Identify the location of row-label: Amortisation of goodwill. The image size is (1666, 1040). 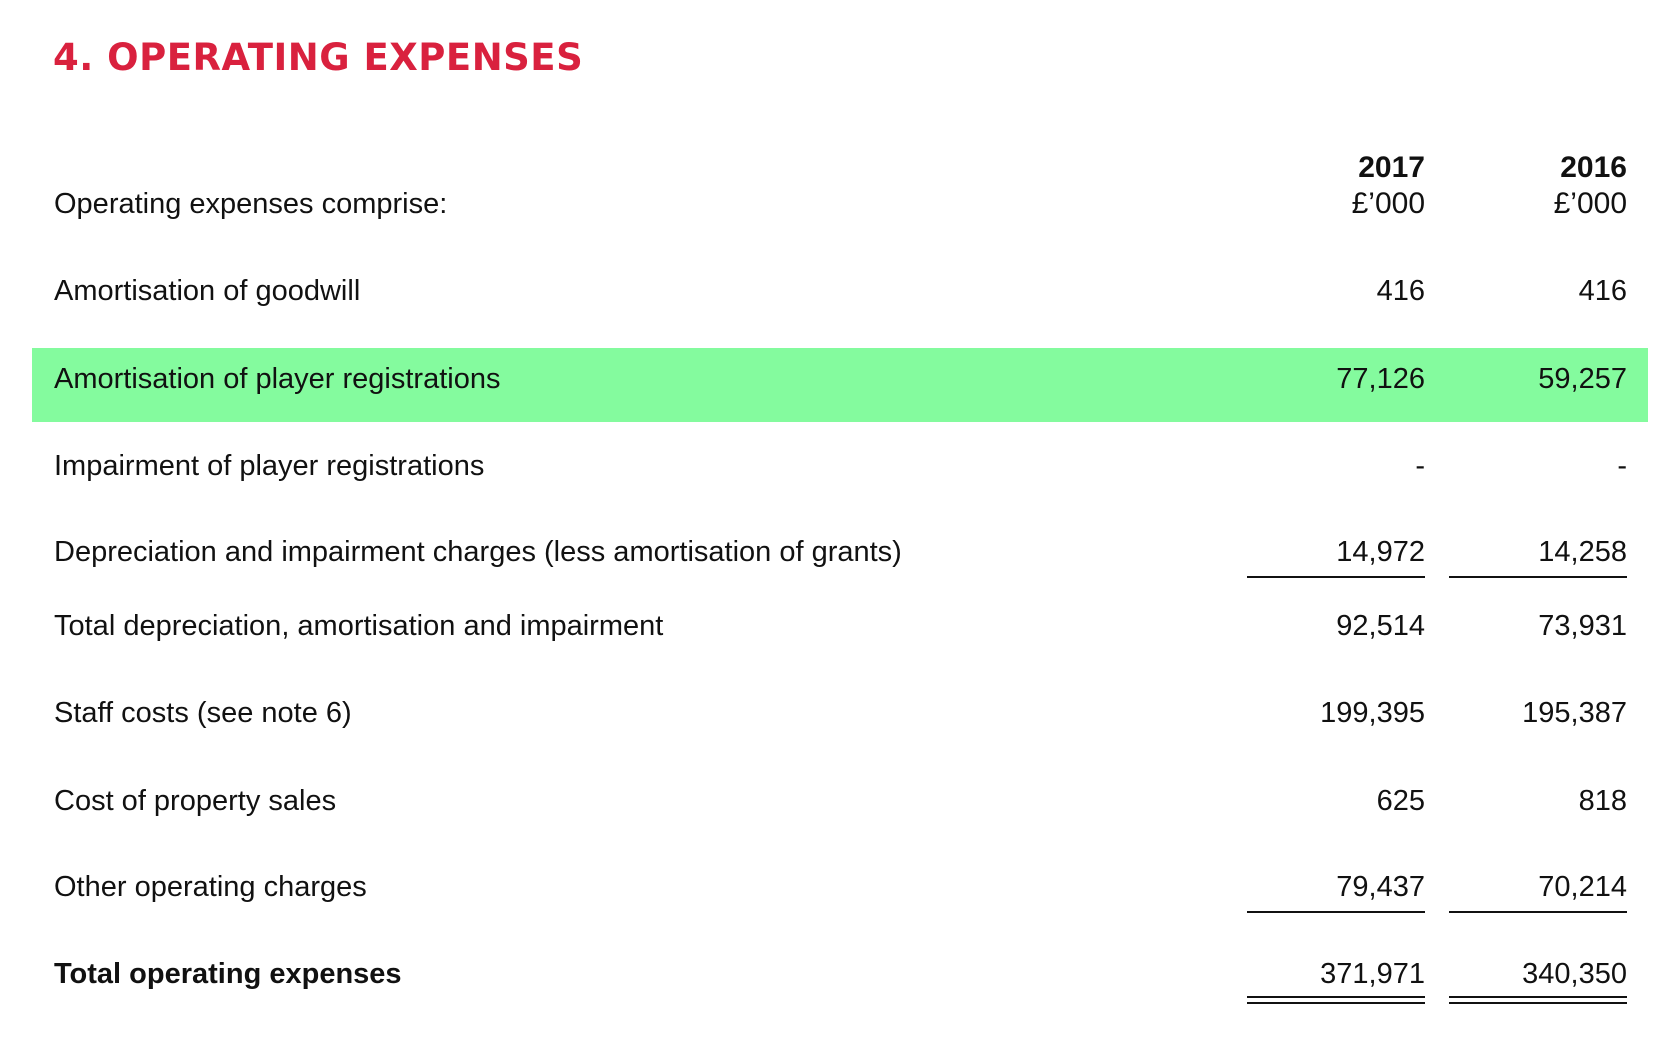
(207, 291).